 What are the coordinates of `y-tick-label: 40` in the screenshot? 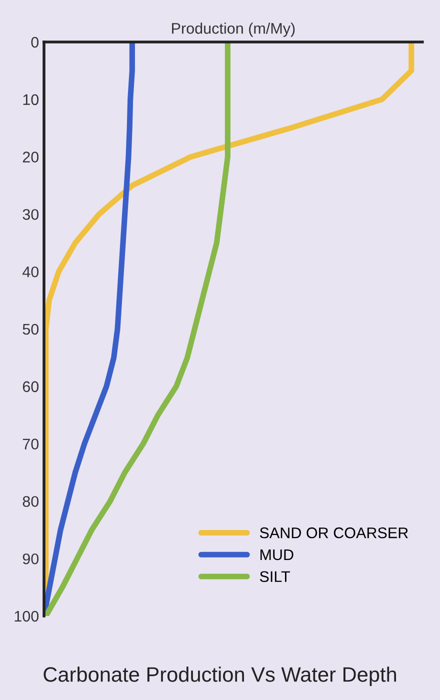 It's located at (30, 272).